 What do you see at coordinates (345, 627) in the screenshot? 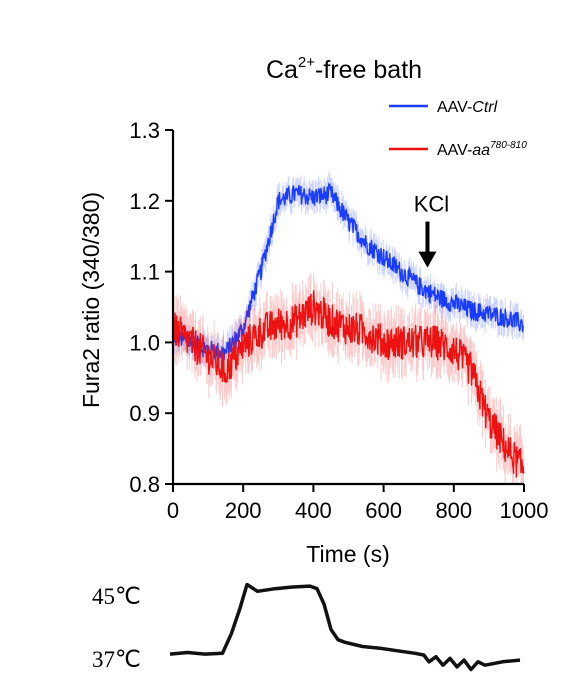
I see `temperature-trace` at bounding box center [345, 627].